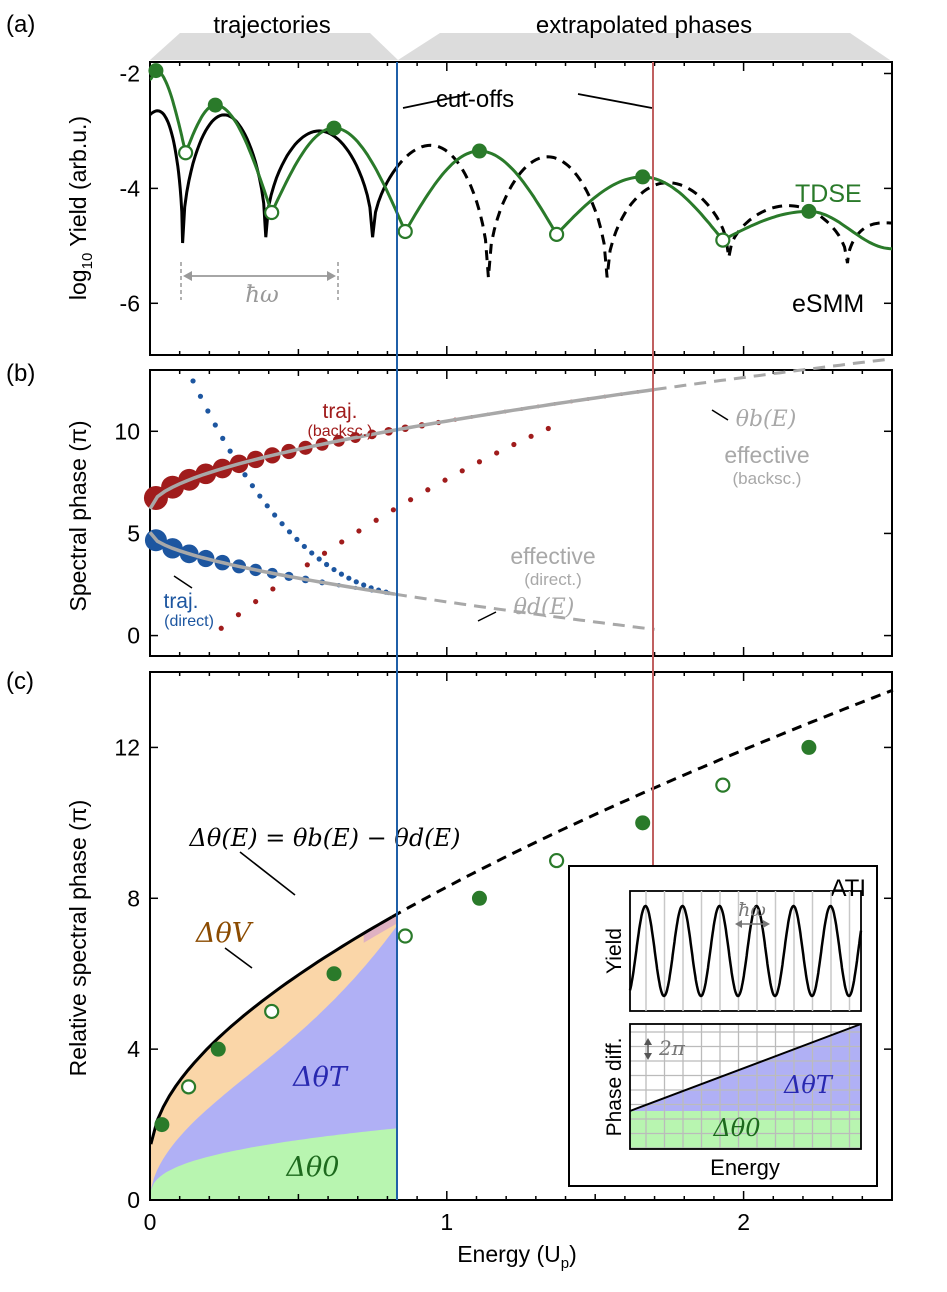 The width and height of the screenshot is (947, 1292). What do you see at coordinates (482, 155) in the screenshot?
I see `tdse-points` at bounding box center [482, 155].